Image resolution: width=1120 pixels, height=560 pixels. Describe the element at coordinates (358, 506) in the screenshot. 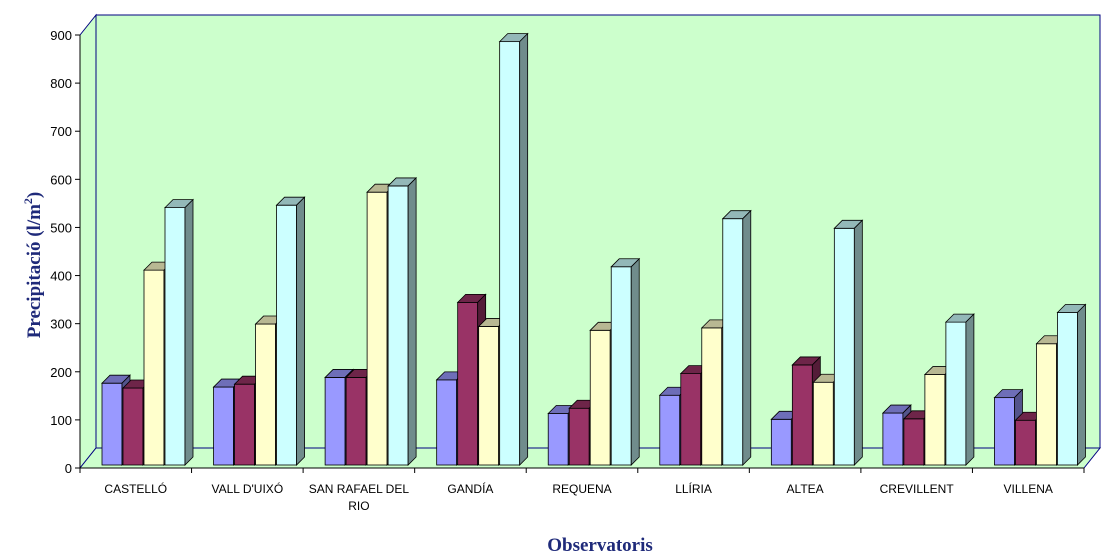

I see `category-label: RIO` at that location.